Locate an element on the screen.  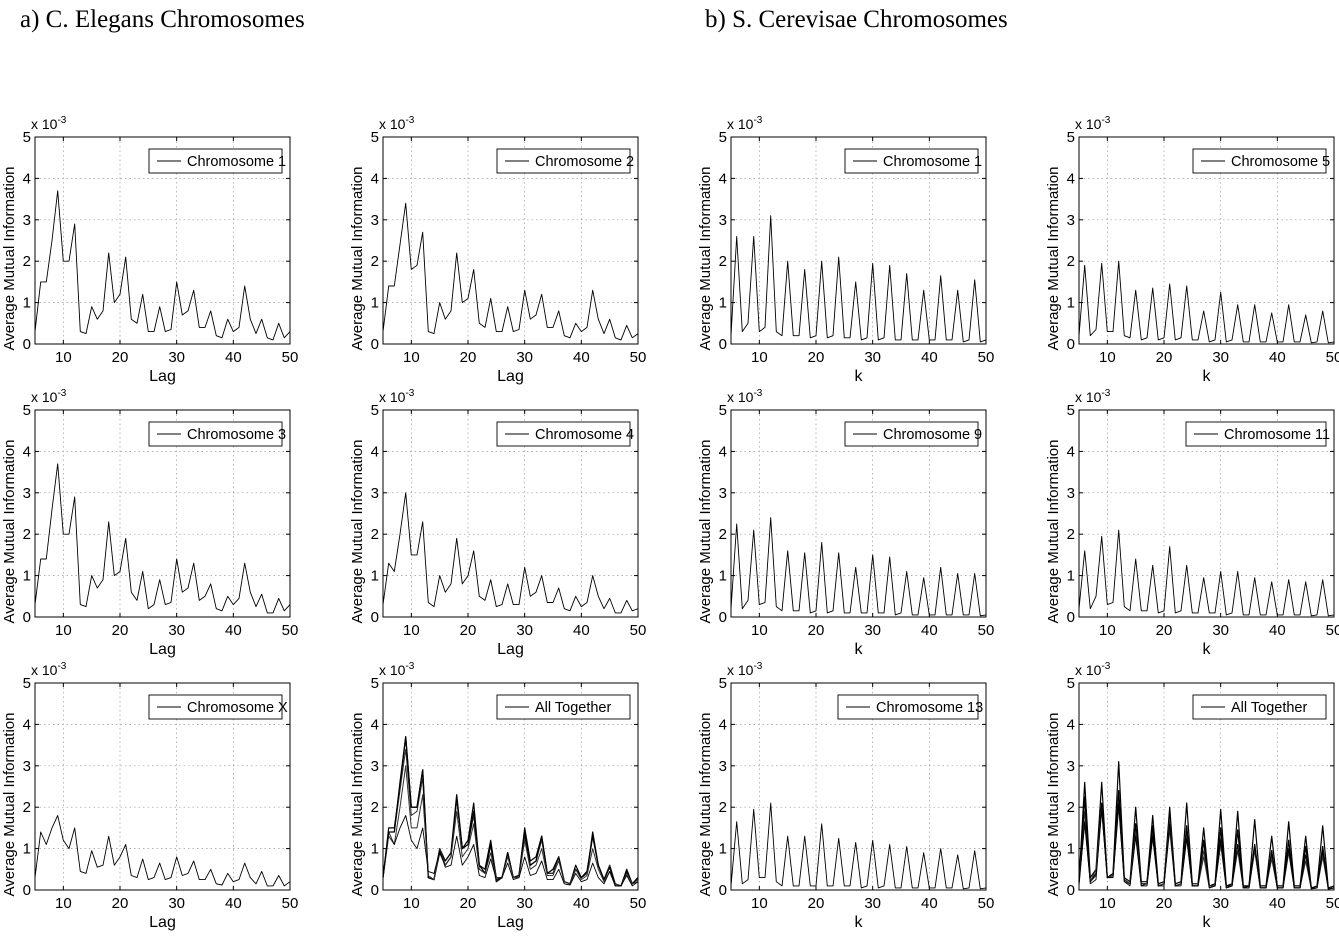
legend-label: Chromosome 1 is located at coordinates (932, 162).